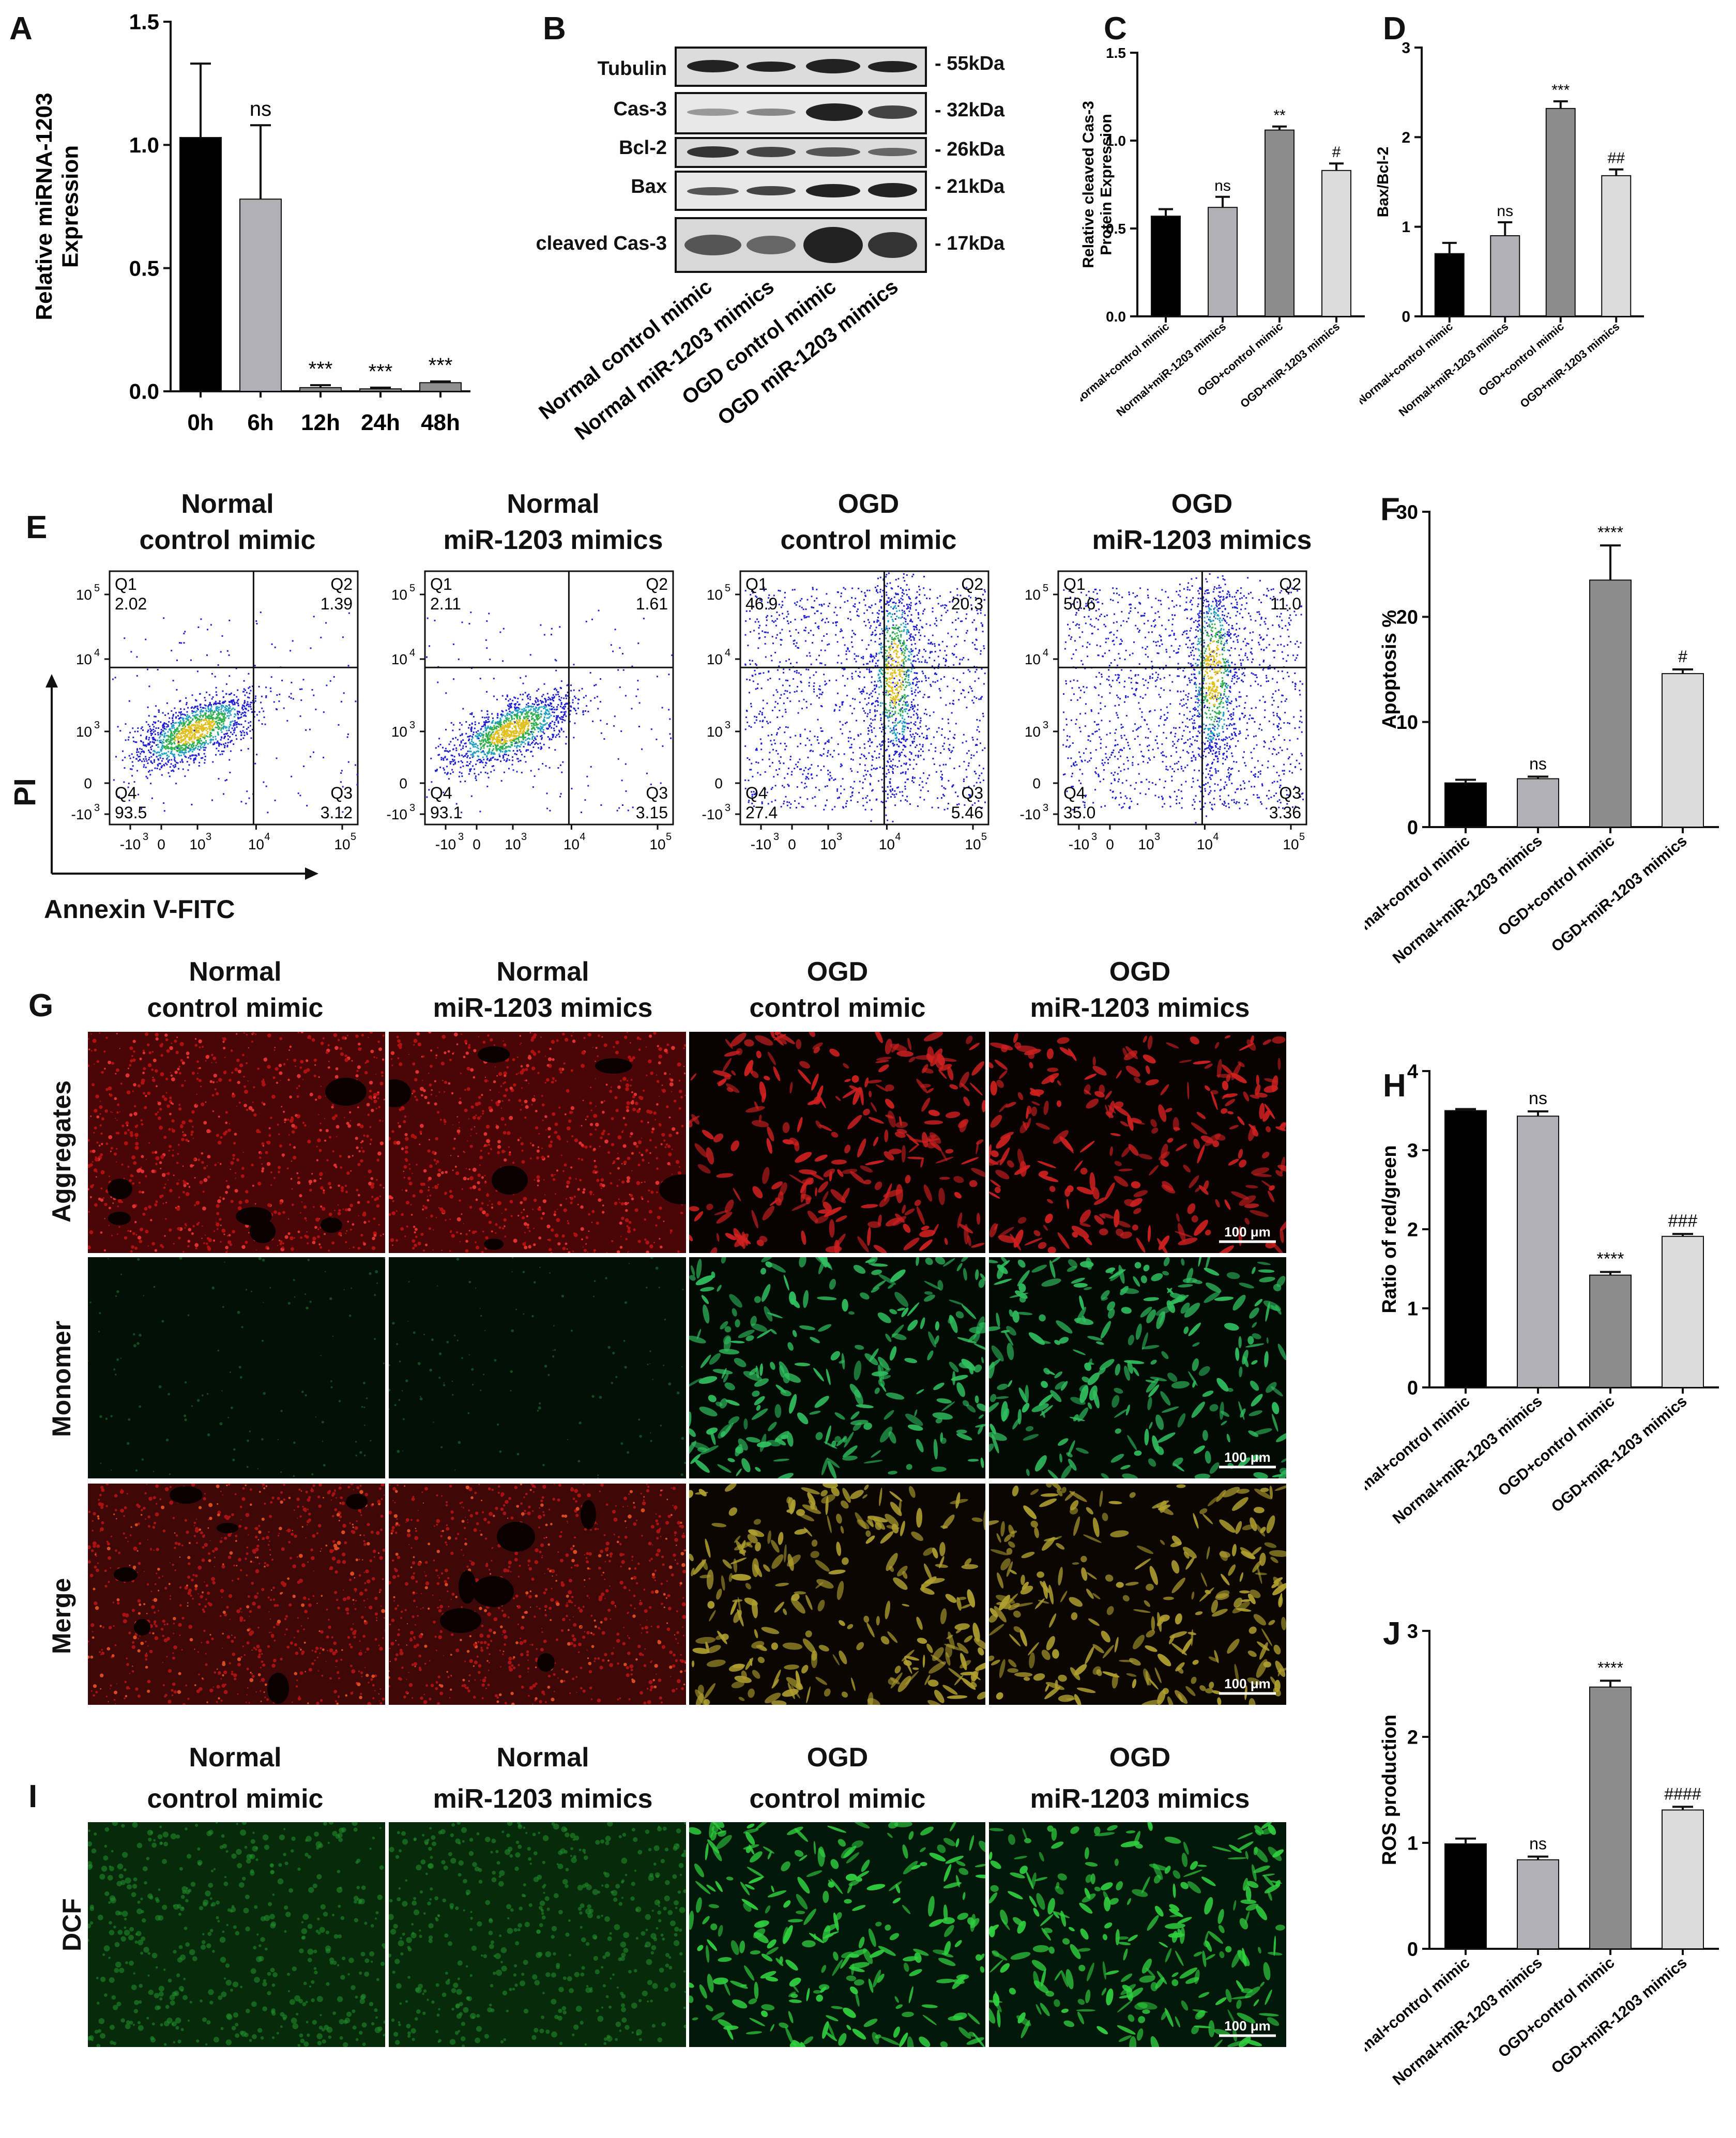 The width and height of the screenshot is (1736, 2138). I want to click on flow-y-tick-exp: 4, so click(97, 653).